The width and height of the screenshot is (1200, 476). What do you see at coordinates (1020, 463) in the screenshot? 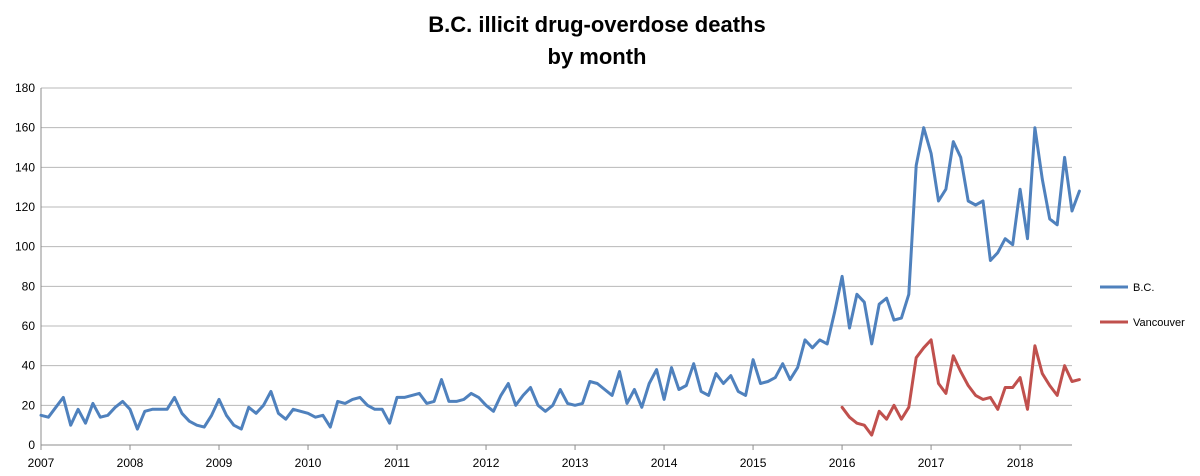
I see `x-tick-label-2018: 2018` at bounding box center [1020, 463].